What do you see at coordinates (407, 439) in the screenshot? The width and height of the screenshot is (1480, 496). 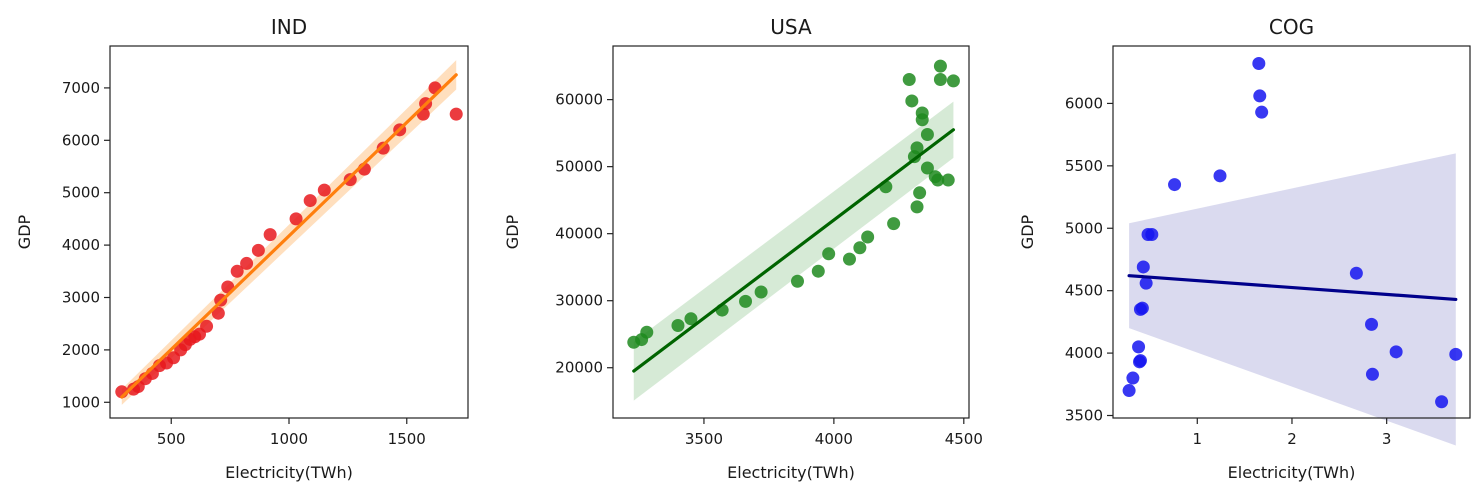 I see `x-tick-label-ind: 1500` at bounding box center [407, 439].